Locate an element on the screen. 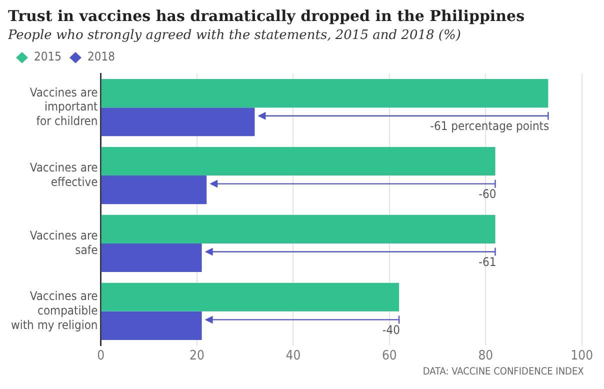 The image size is (604, 389). y-tick-label: Vaccines are important for children is located at coordinates (64, 106).